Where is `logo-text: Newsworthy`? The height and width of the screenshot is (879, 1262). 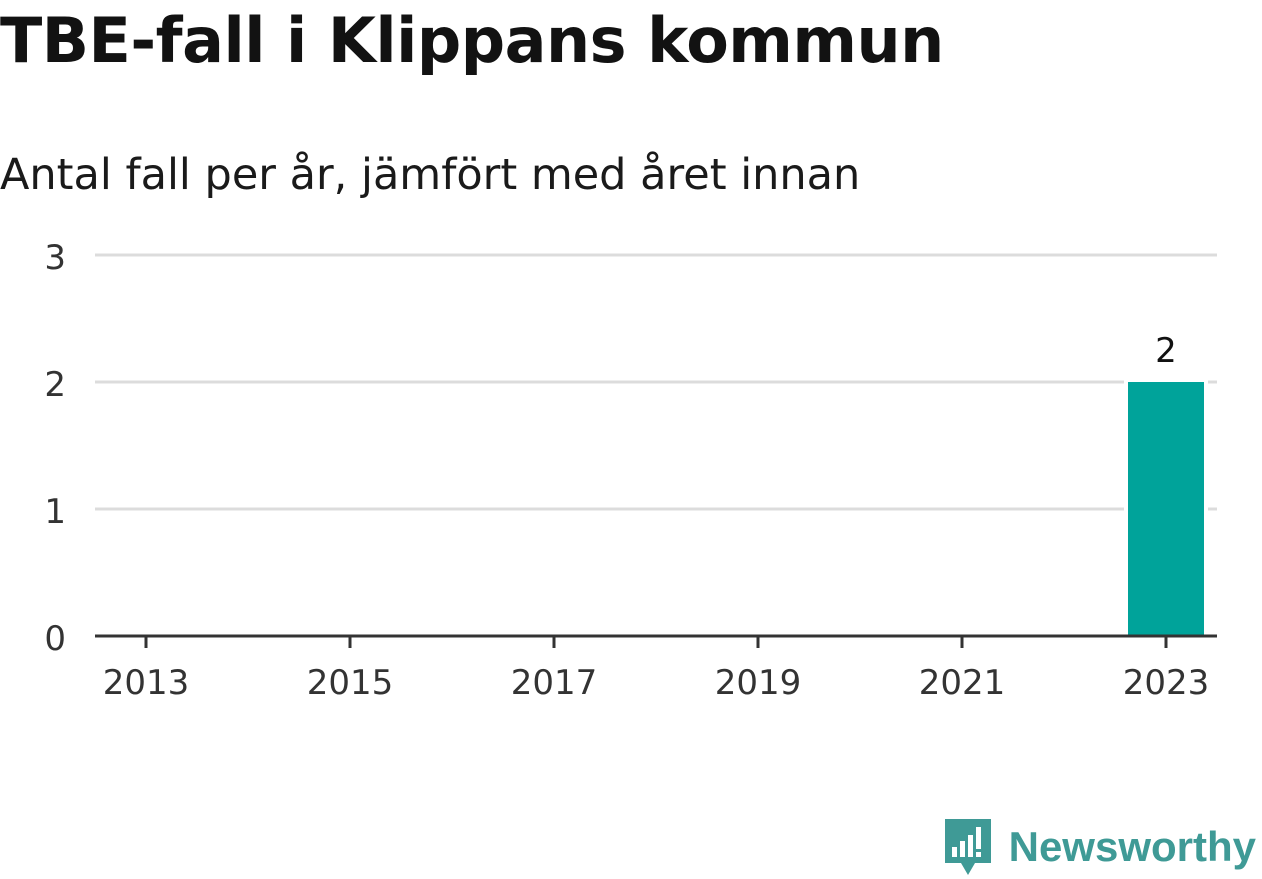 logo-text: Newsworthy is located at coordinates (1132, 846).